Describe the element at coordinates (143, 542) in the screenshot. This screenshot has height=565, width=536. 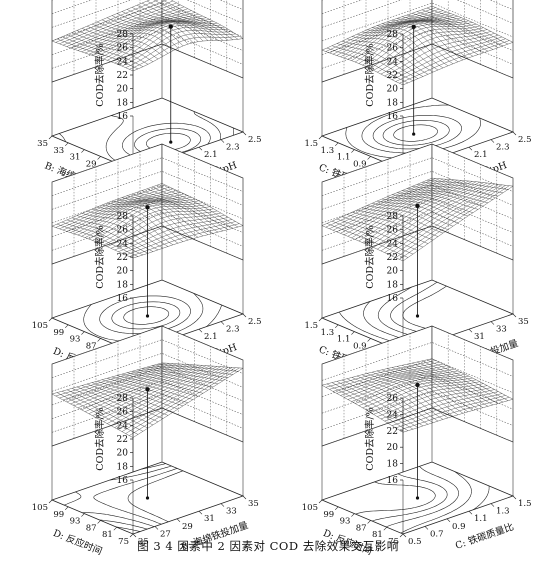
I see `x-tick-label: 25` at that location.